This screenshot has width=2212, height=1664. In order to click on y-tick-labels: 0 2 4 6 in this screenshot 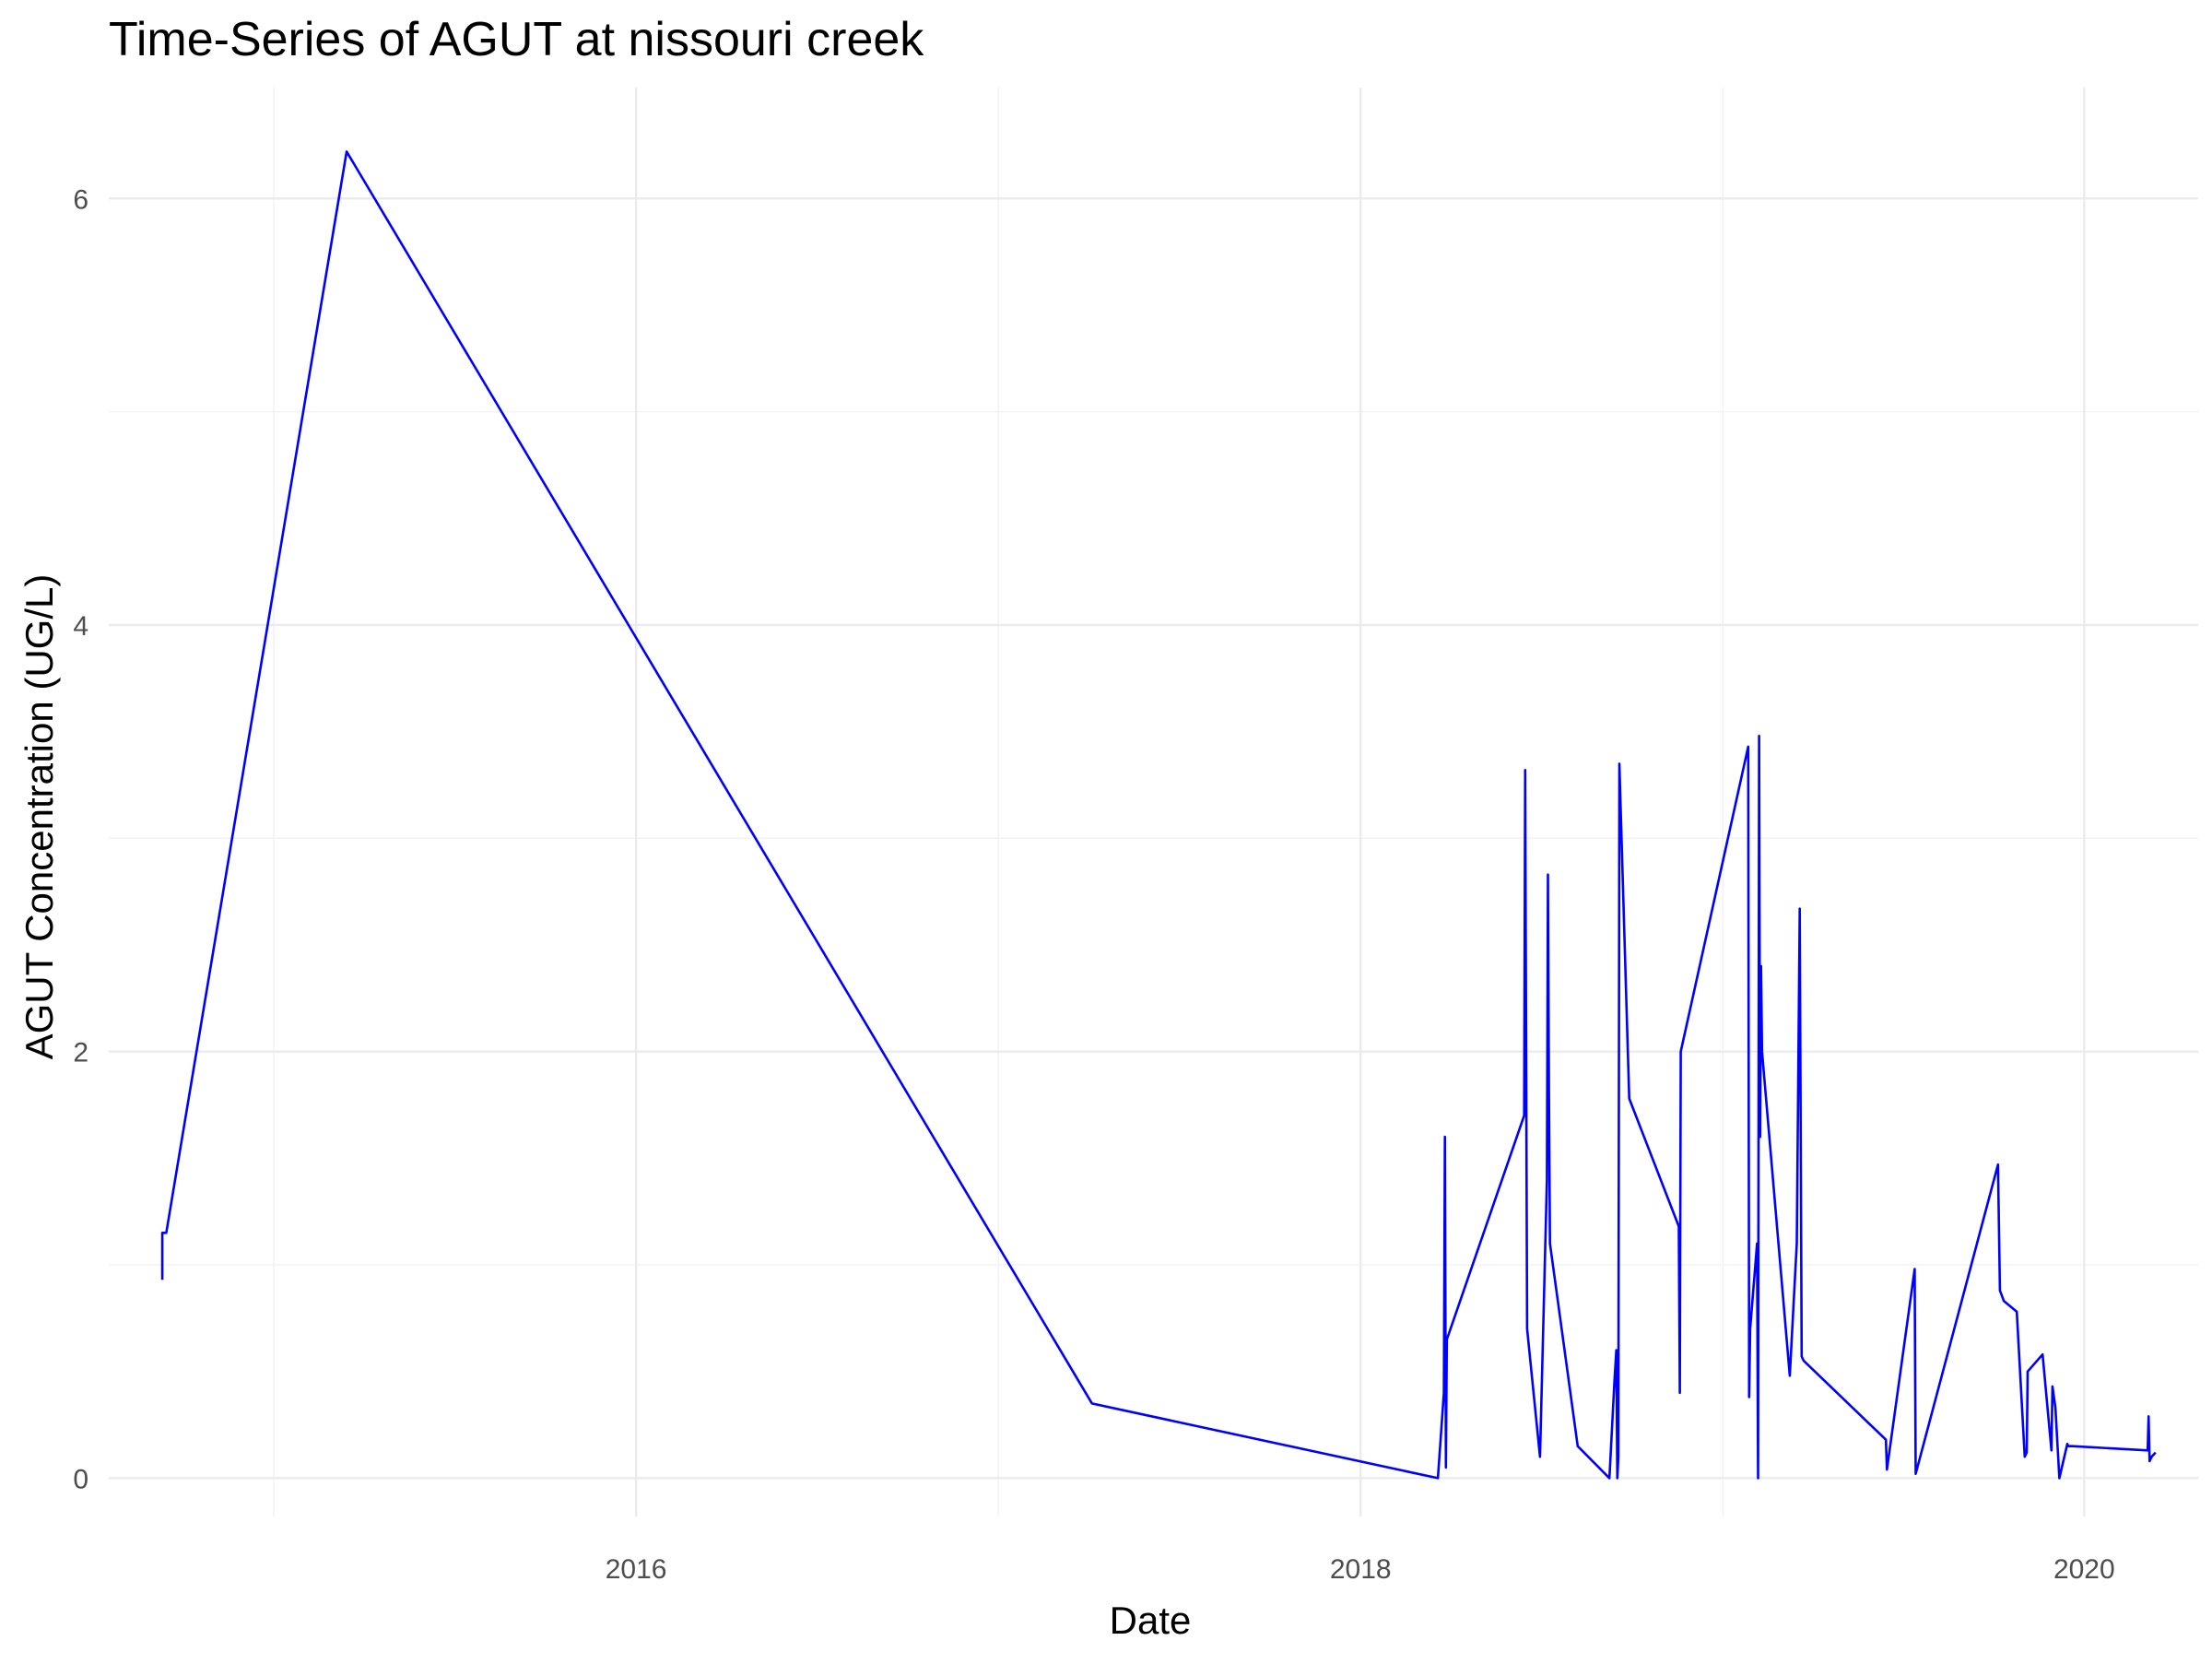, I will do `click(80, 839)`.